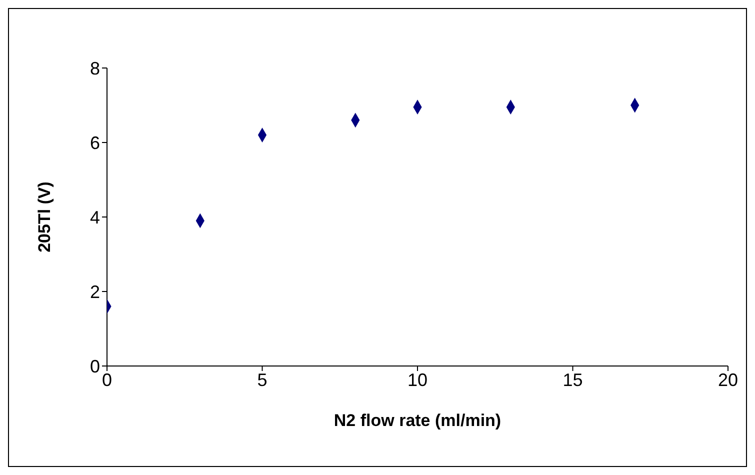 The image size is (755, 475). Describe the element at coordinates (95, 217) in the screenshot. I see `y-tick-label: 4` at that location.